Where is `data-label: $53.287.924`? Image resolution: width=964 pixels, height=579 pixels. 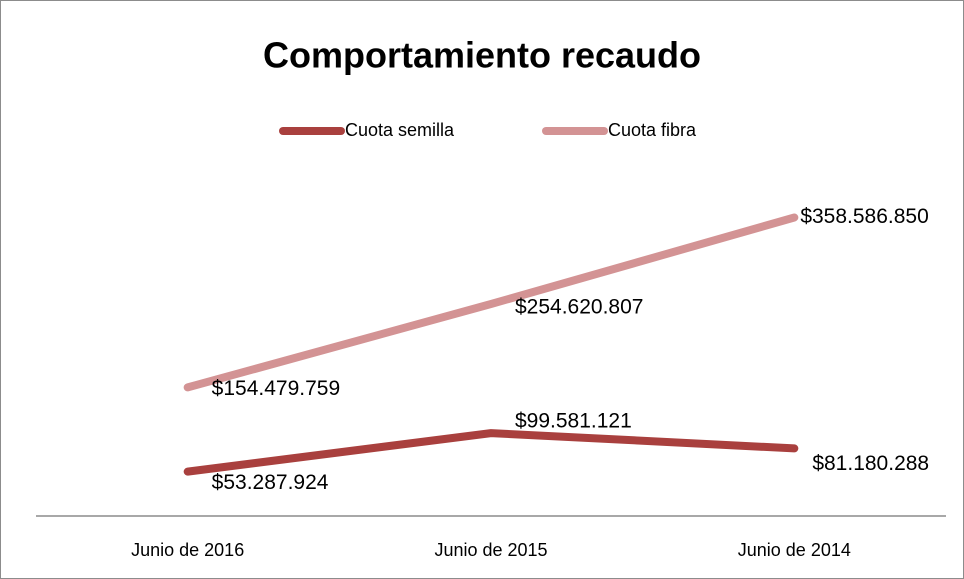
data-label: $53.287.924 is located at coordinates (270, 482).